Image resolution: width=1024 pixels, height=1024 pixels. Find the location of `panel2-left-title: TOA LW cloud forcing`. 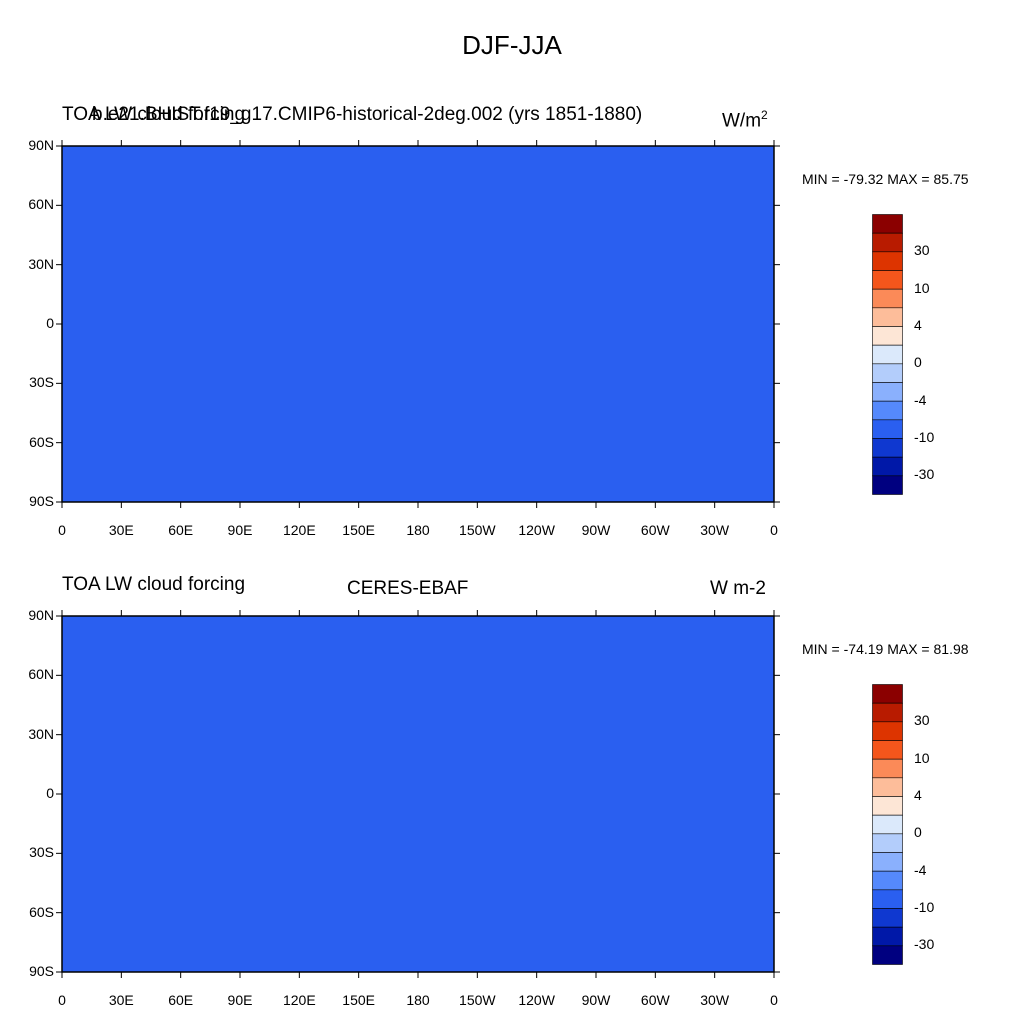

panel2-left-title: TOA LW cloud forcing is located at coordinates (154, 584).